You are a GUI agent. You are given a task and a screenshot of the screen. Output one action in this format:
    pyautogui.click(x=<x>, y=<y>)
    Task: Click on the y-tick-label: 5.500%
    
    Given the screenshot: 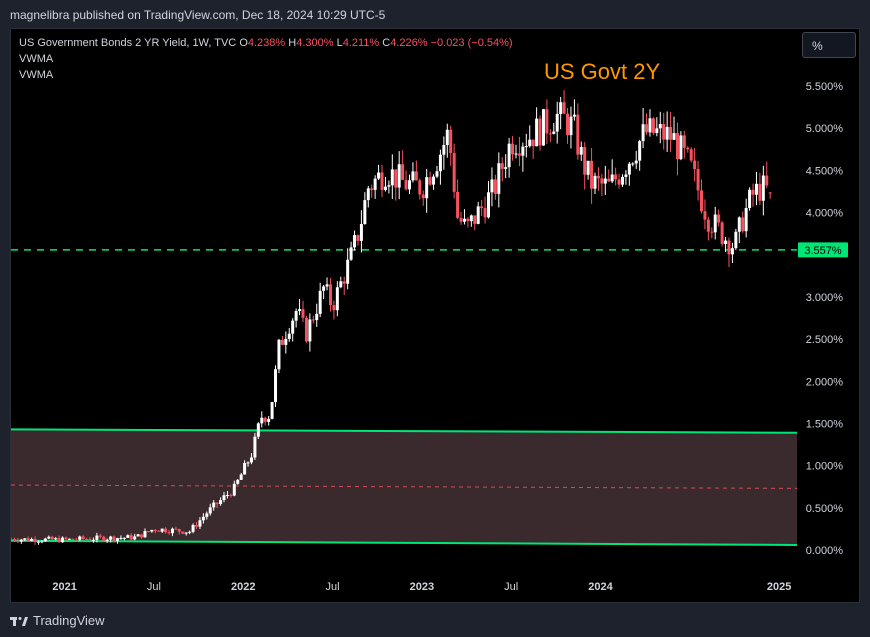 What is the action you would take?
    pyautogui.click(x=825, y=87)
    